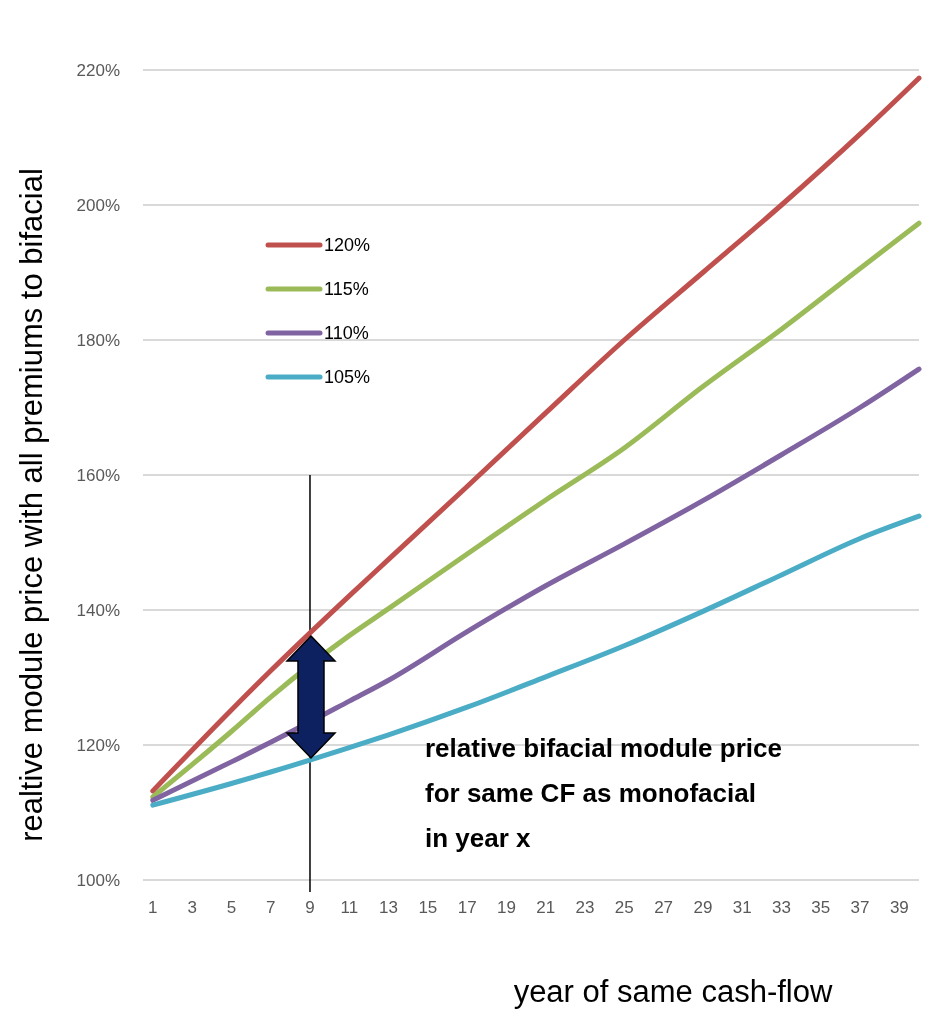 This screenshot has width=939, height=1012. Describe the element at coordinates (347, 245) in the screenshot. I see `legend-label: 120%` at that location.